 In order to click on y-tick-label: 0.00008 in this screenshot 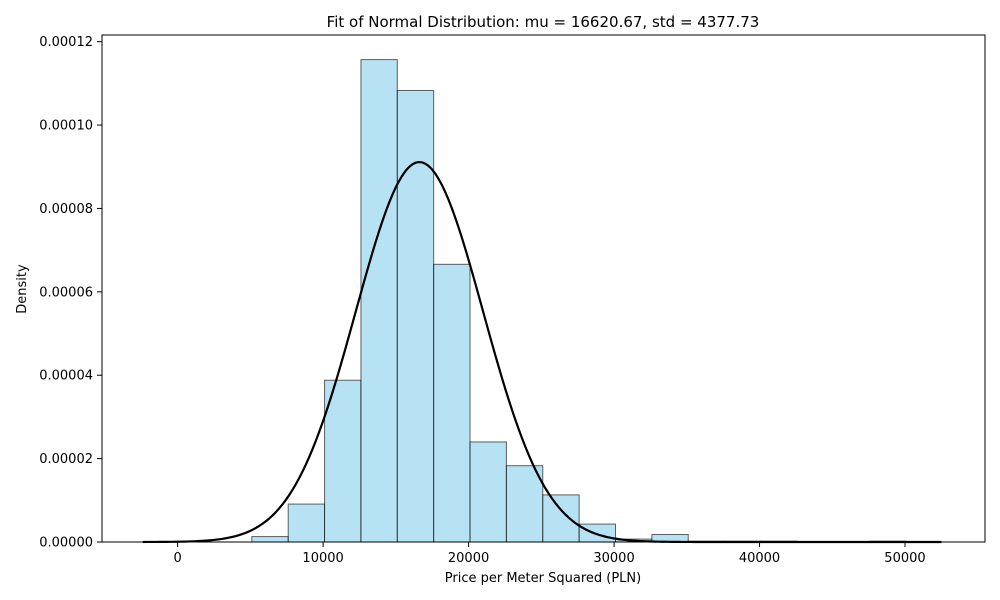, I will do `click(66, 209)`.